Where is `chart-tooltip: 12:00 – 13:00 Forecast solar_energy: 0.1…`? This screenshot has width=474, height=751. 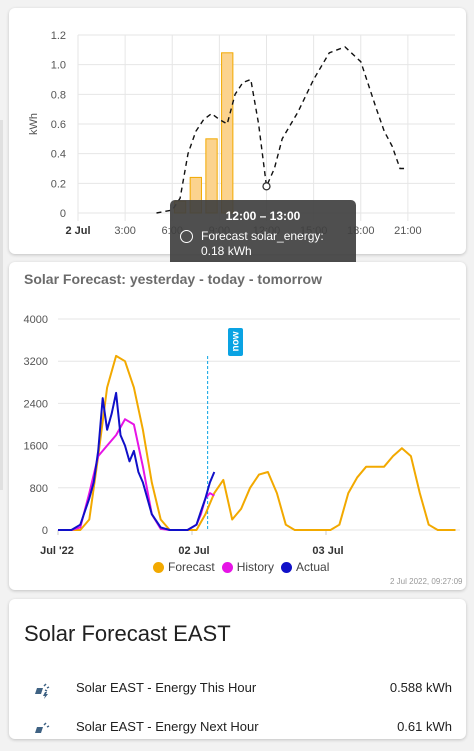 chart-tooltip: 12:00 – 13:00 Forecast solar_energy: 0.1… is located at coordinates (263, 235).